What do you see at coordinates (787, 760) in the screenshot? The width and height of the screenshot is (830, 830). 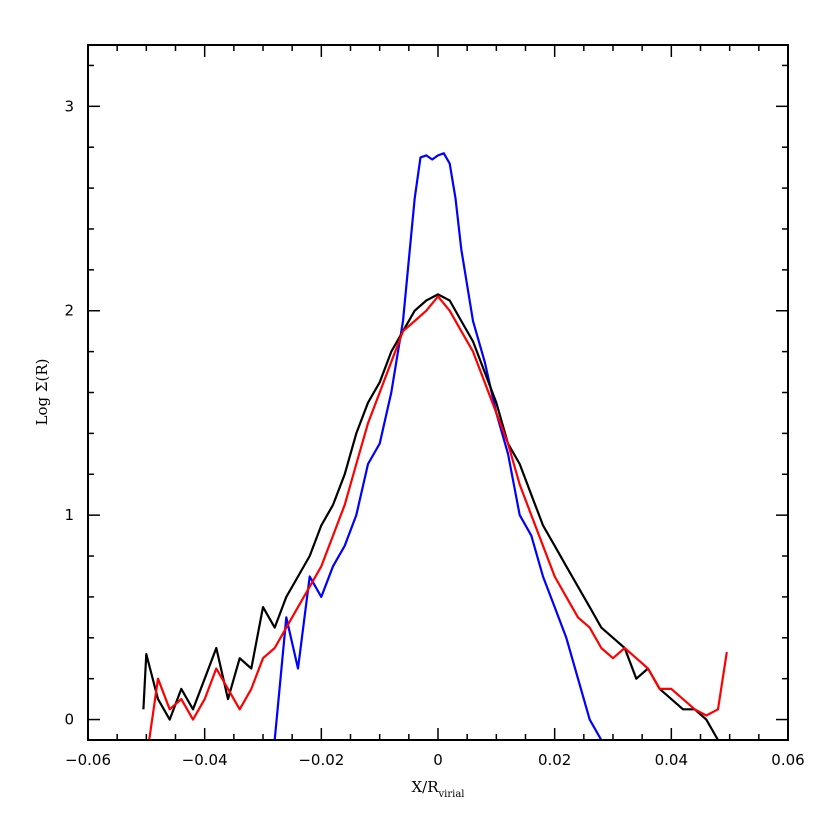 I see `x-tick-label: 0.06` at bounding box center [787, 760].